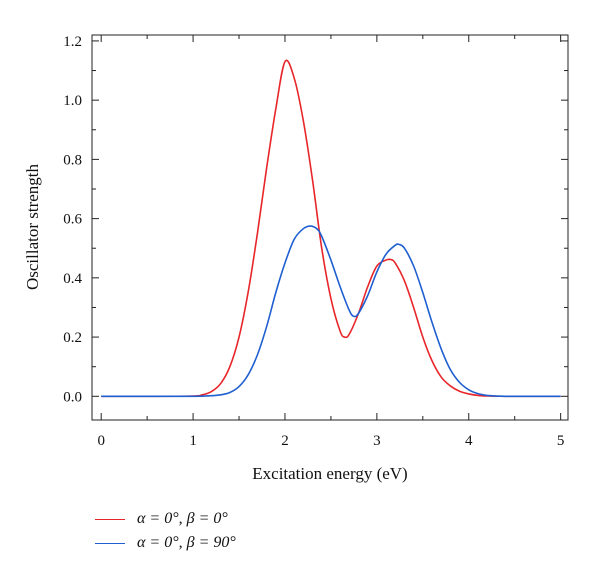  I want to click on y-tick-label: 0.4, so click(72, 279).